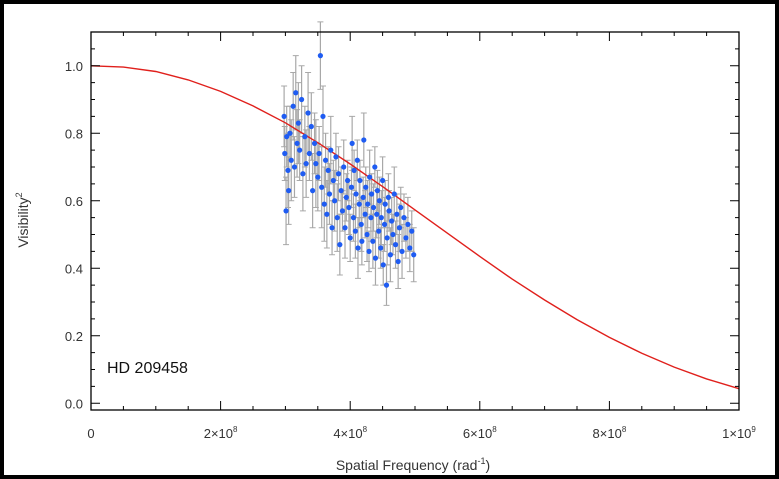 The image size is (779, 479). What do you see at coordinates (221, 433) in the screenshot?
I see `x-tick-label: 2×10⁸` at bounding box center [221, 433].